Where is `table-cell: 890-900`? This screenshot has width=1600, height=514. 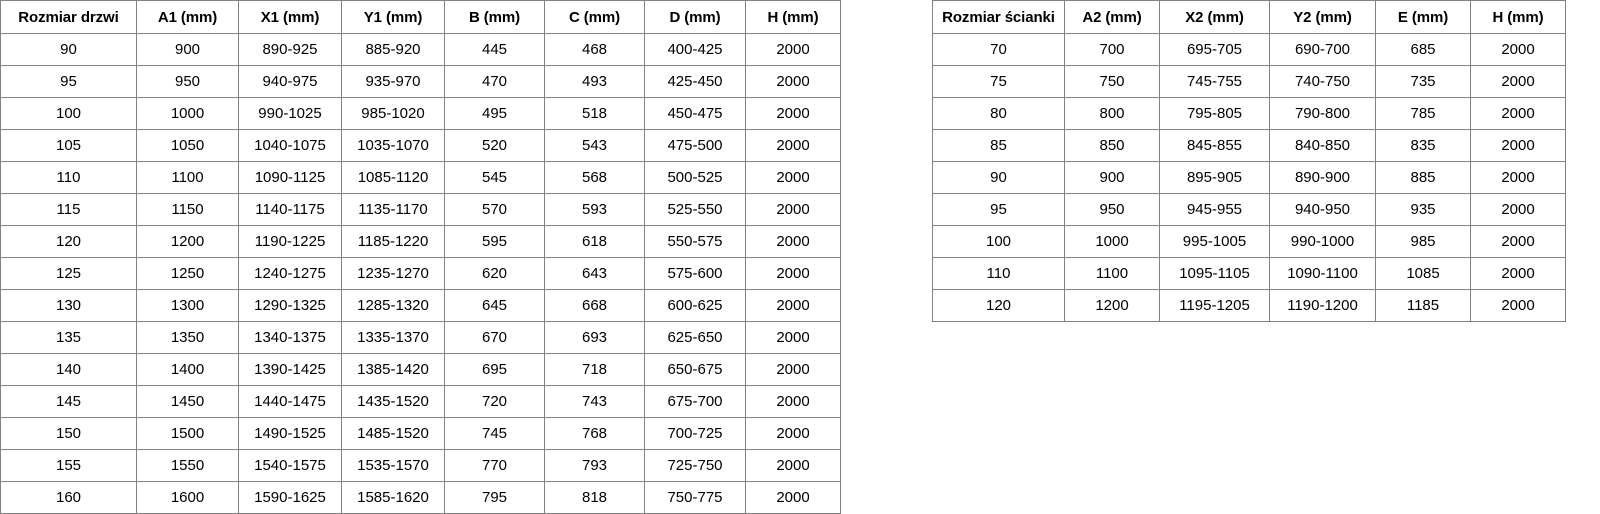
table-cell: 890-900 is located at coordinates (1322, 177).